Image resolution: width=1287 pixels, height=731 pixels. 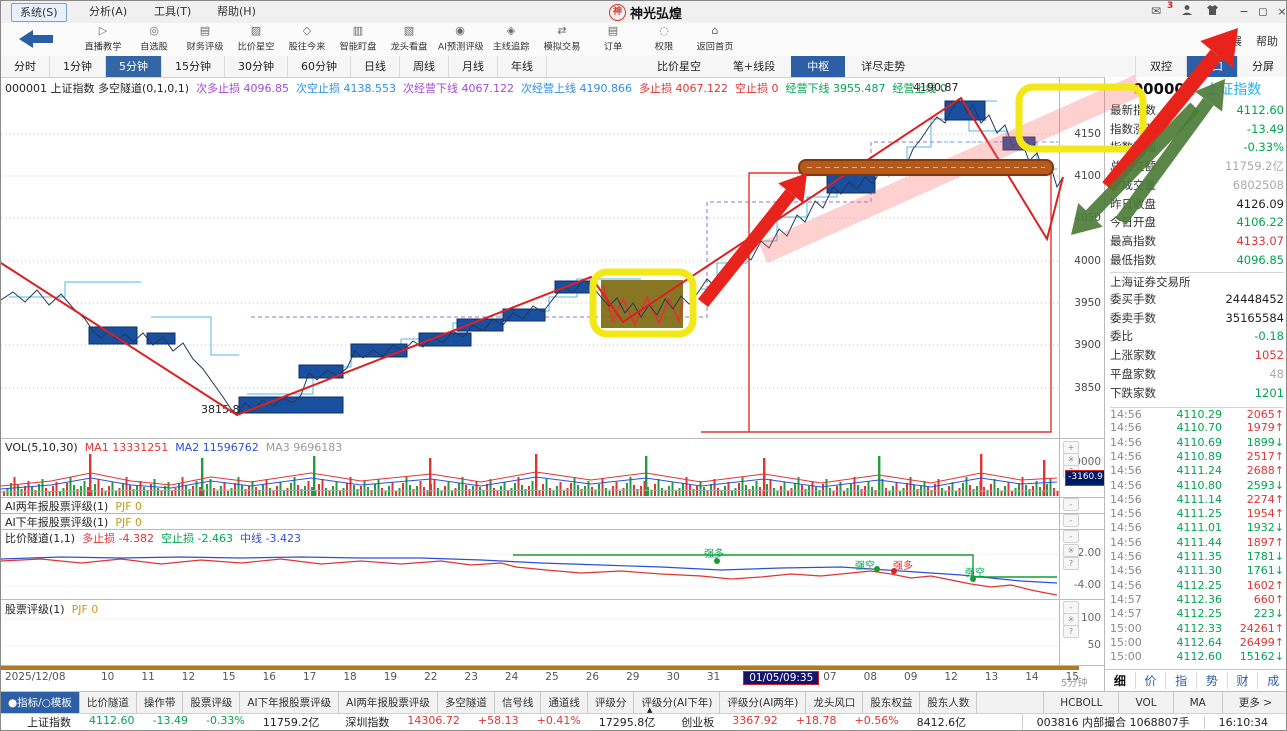 What do you see at coordinates (1243, 680) in the screenshot?
I see `quote-tab-4: 财` at bounding box center [1243, 680].